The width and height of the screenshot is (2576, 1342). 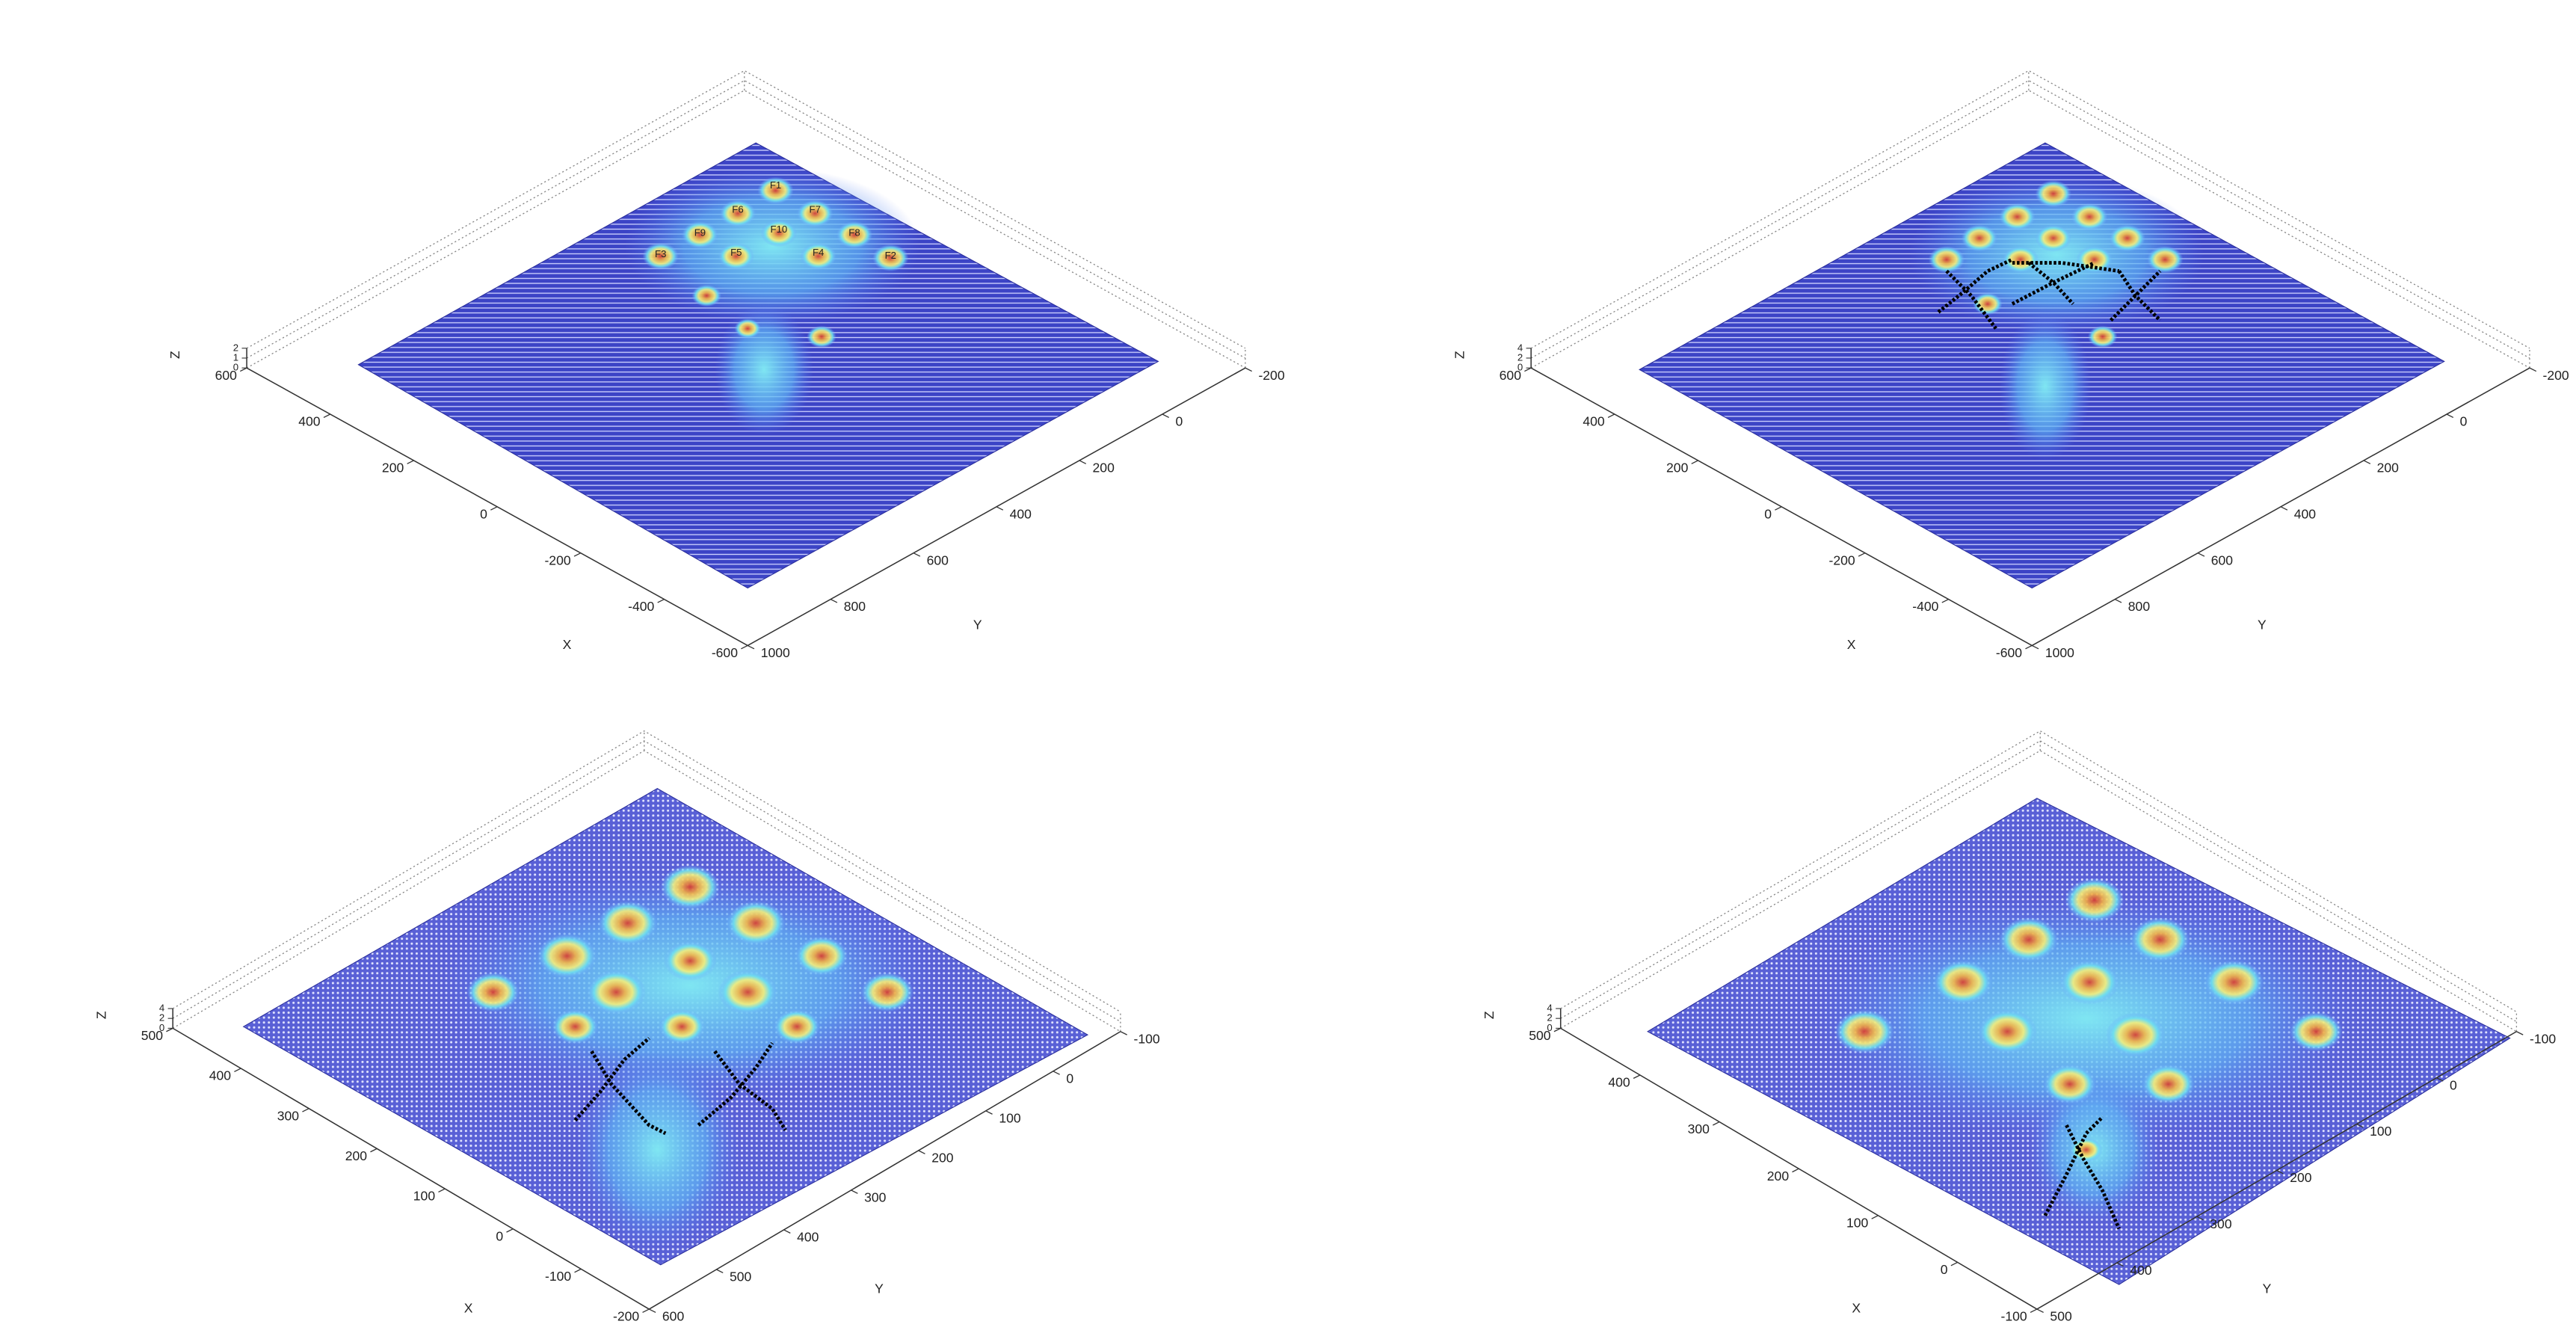 I want to click on peak-label: F5, so click(x=736, y=252).